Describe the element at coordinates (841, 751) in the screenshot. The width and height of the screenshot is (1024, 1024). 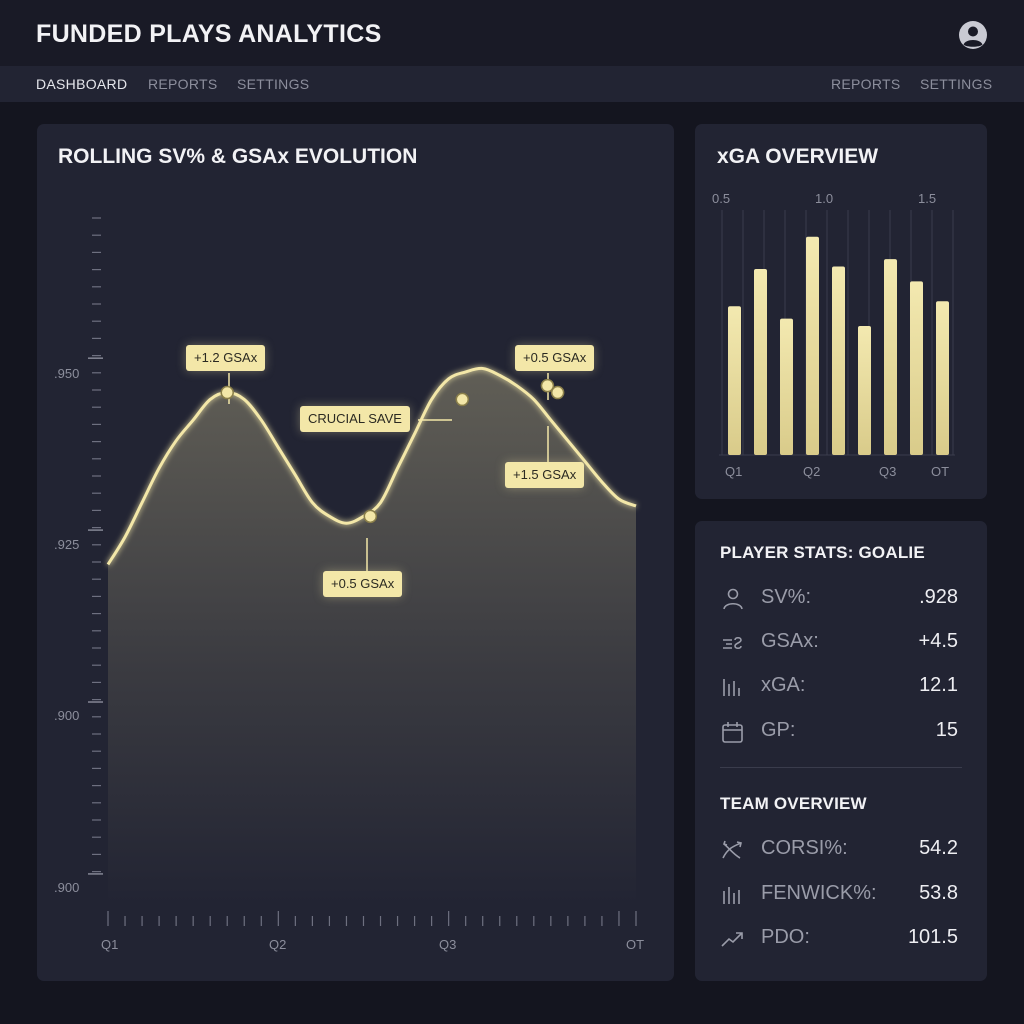
I see `stats-card` at that location.